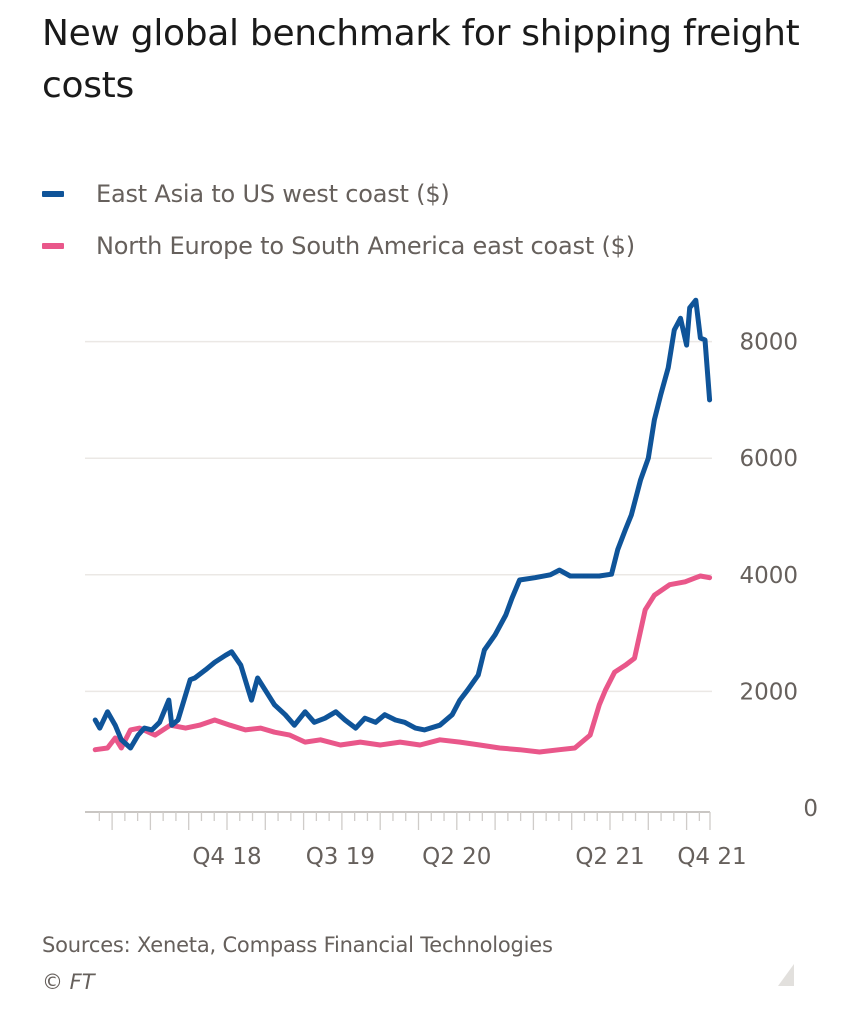 The height and width of the screenshot is (1023, 851). I want to click on series-line-north-europe, so click(402, 664).